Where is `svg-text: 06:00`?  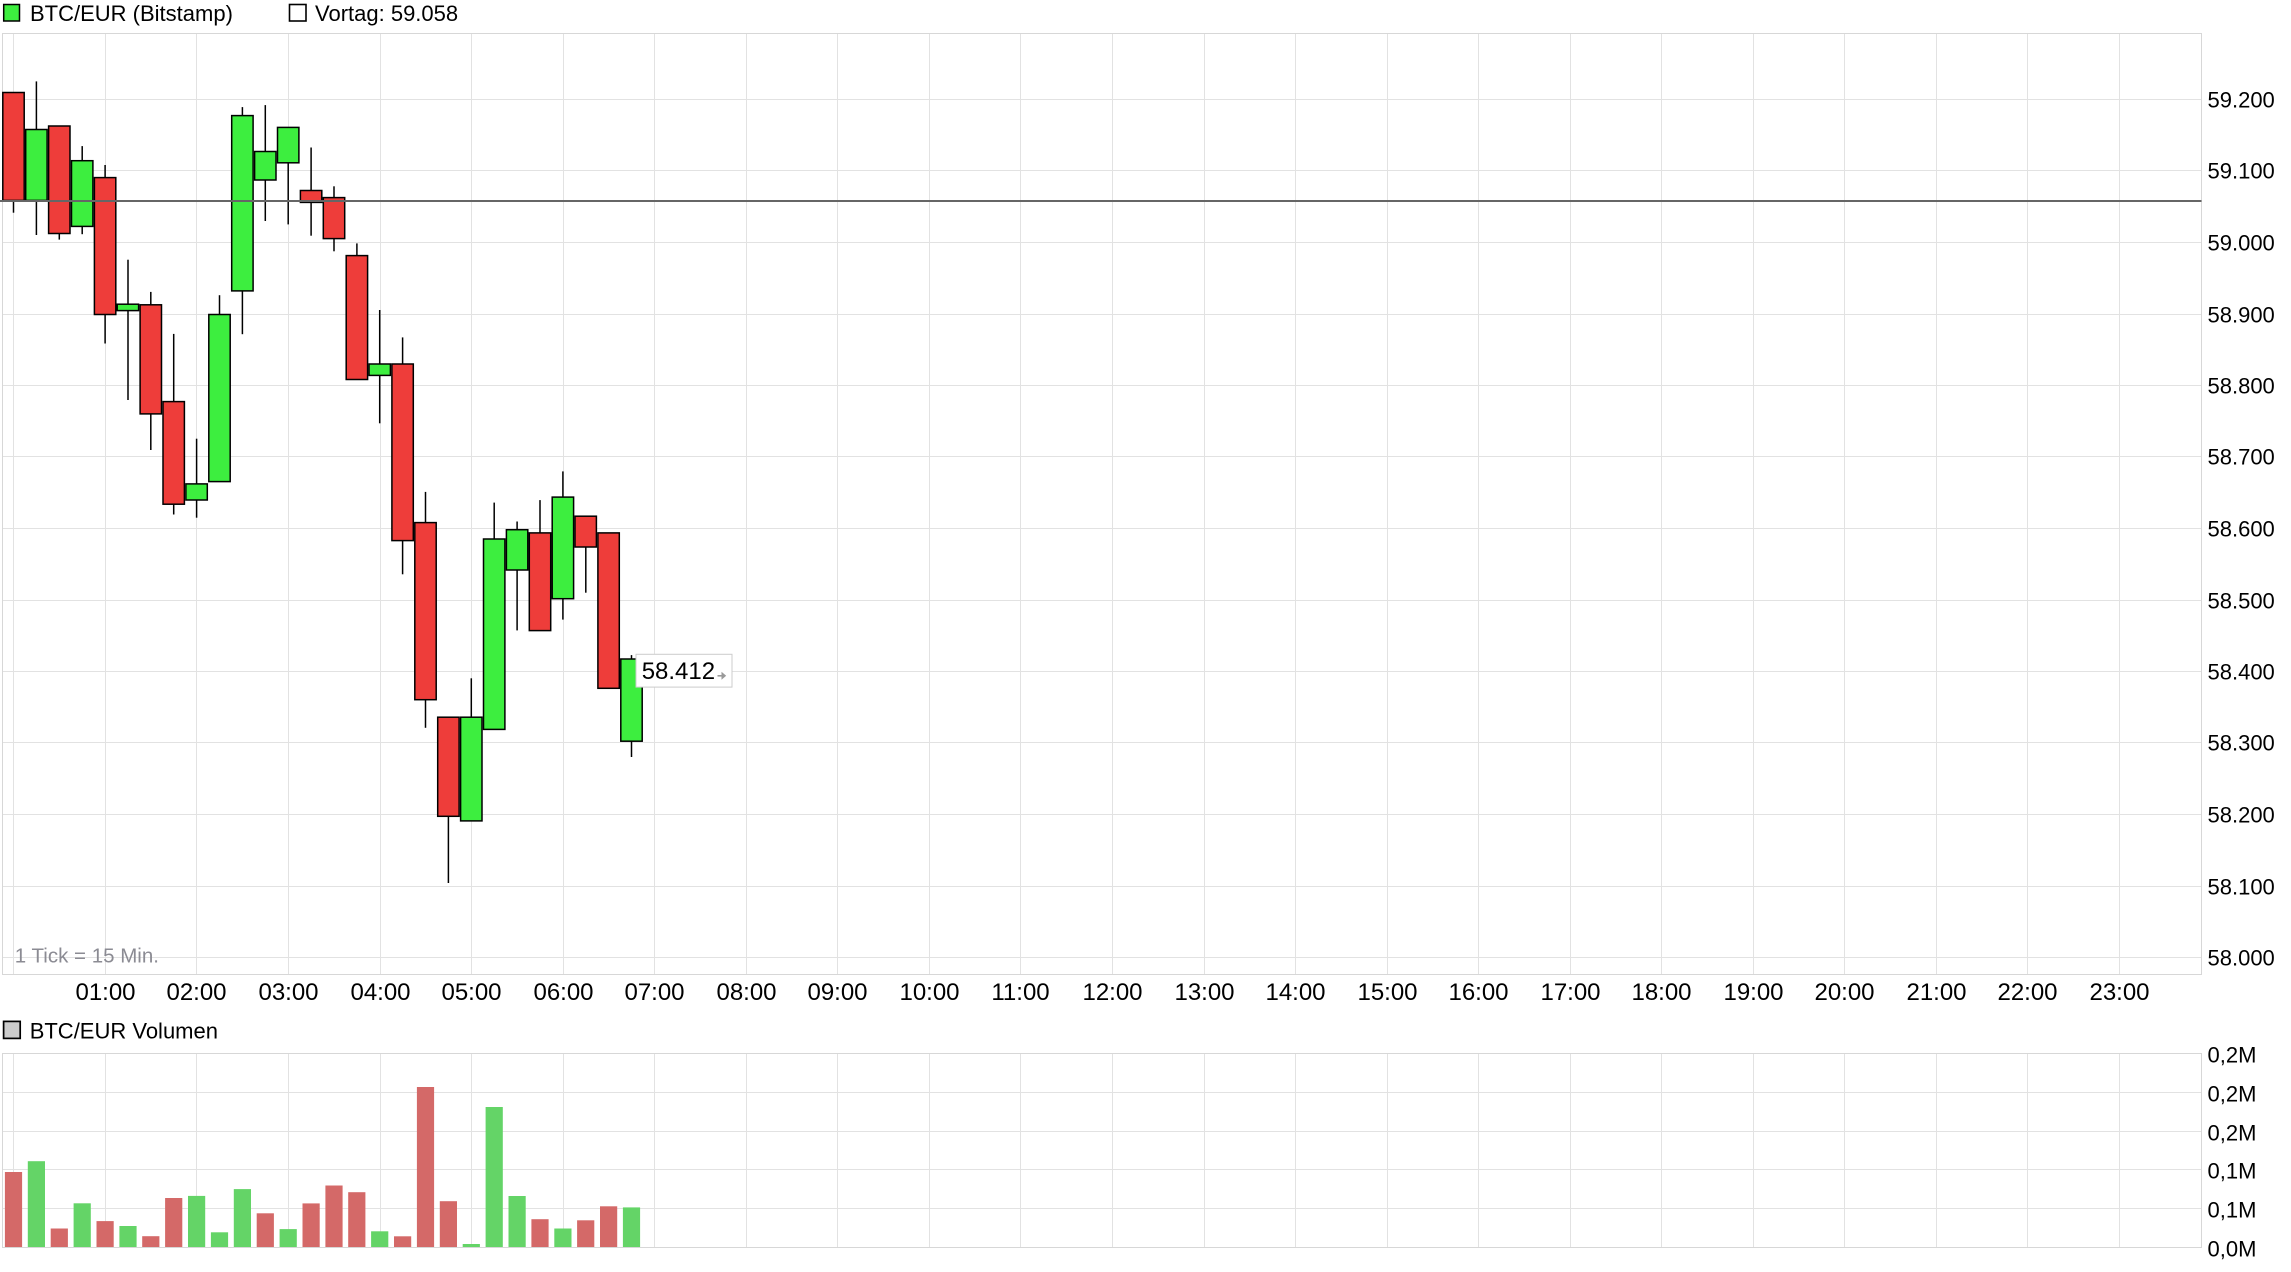 svg-text: 06:00 is located at coordinates (563, 992).